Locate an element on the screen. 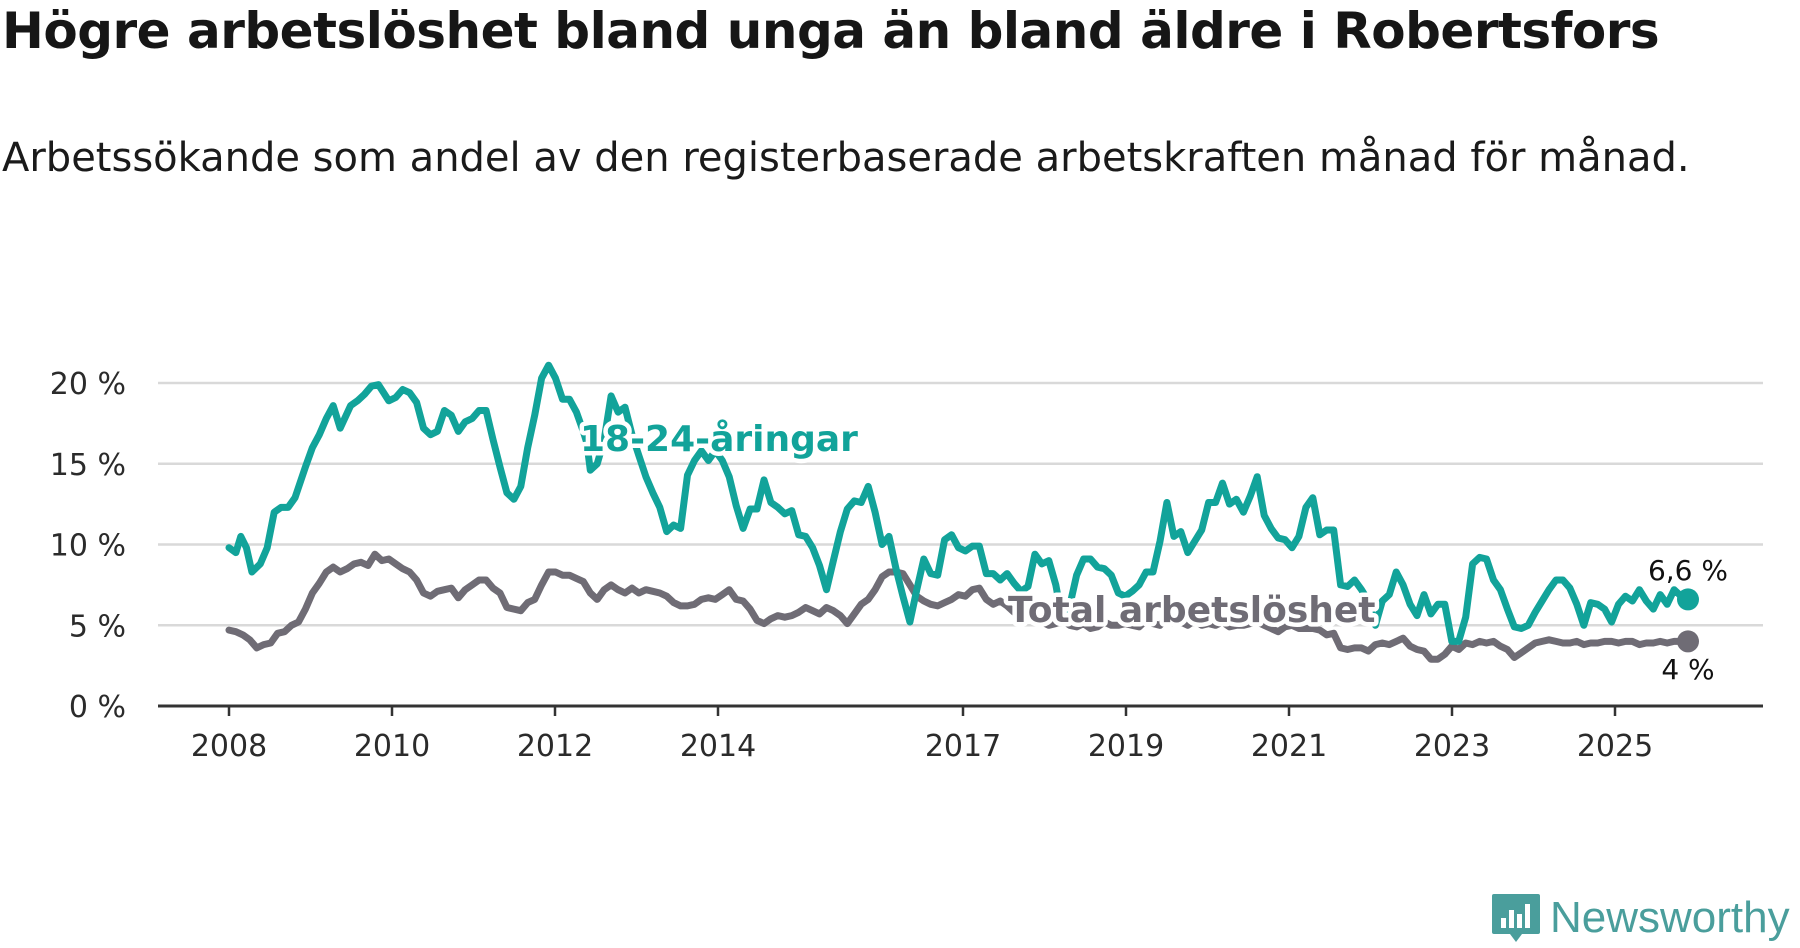 This screenshot has height=948, width=1800. y-tick-label: 0 % is located at coordinates (97, 707).